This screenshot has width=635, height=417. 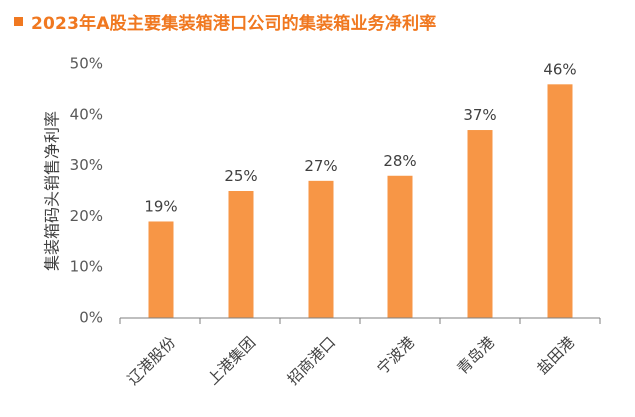 I want to click on y-tick-label: 10%, so click(x=86, y=267).